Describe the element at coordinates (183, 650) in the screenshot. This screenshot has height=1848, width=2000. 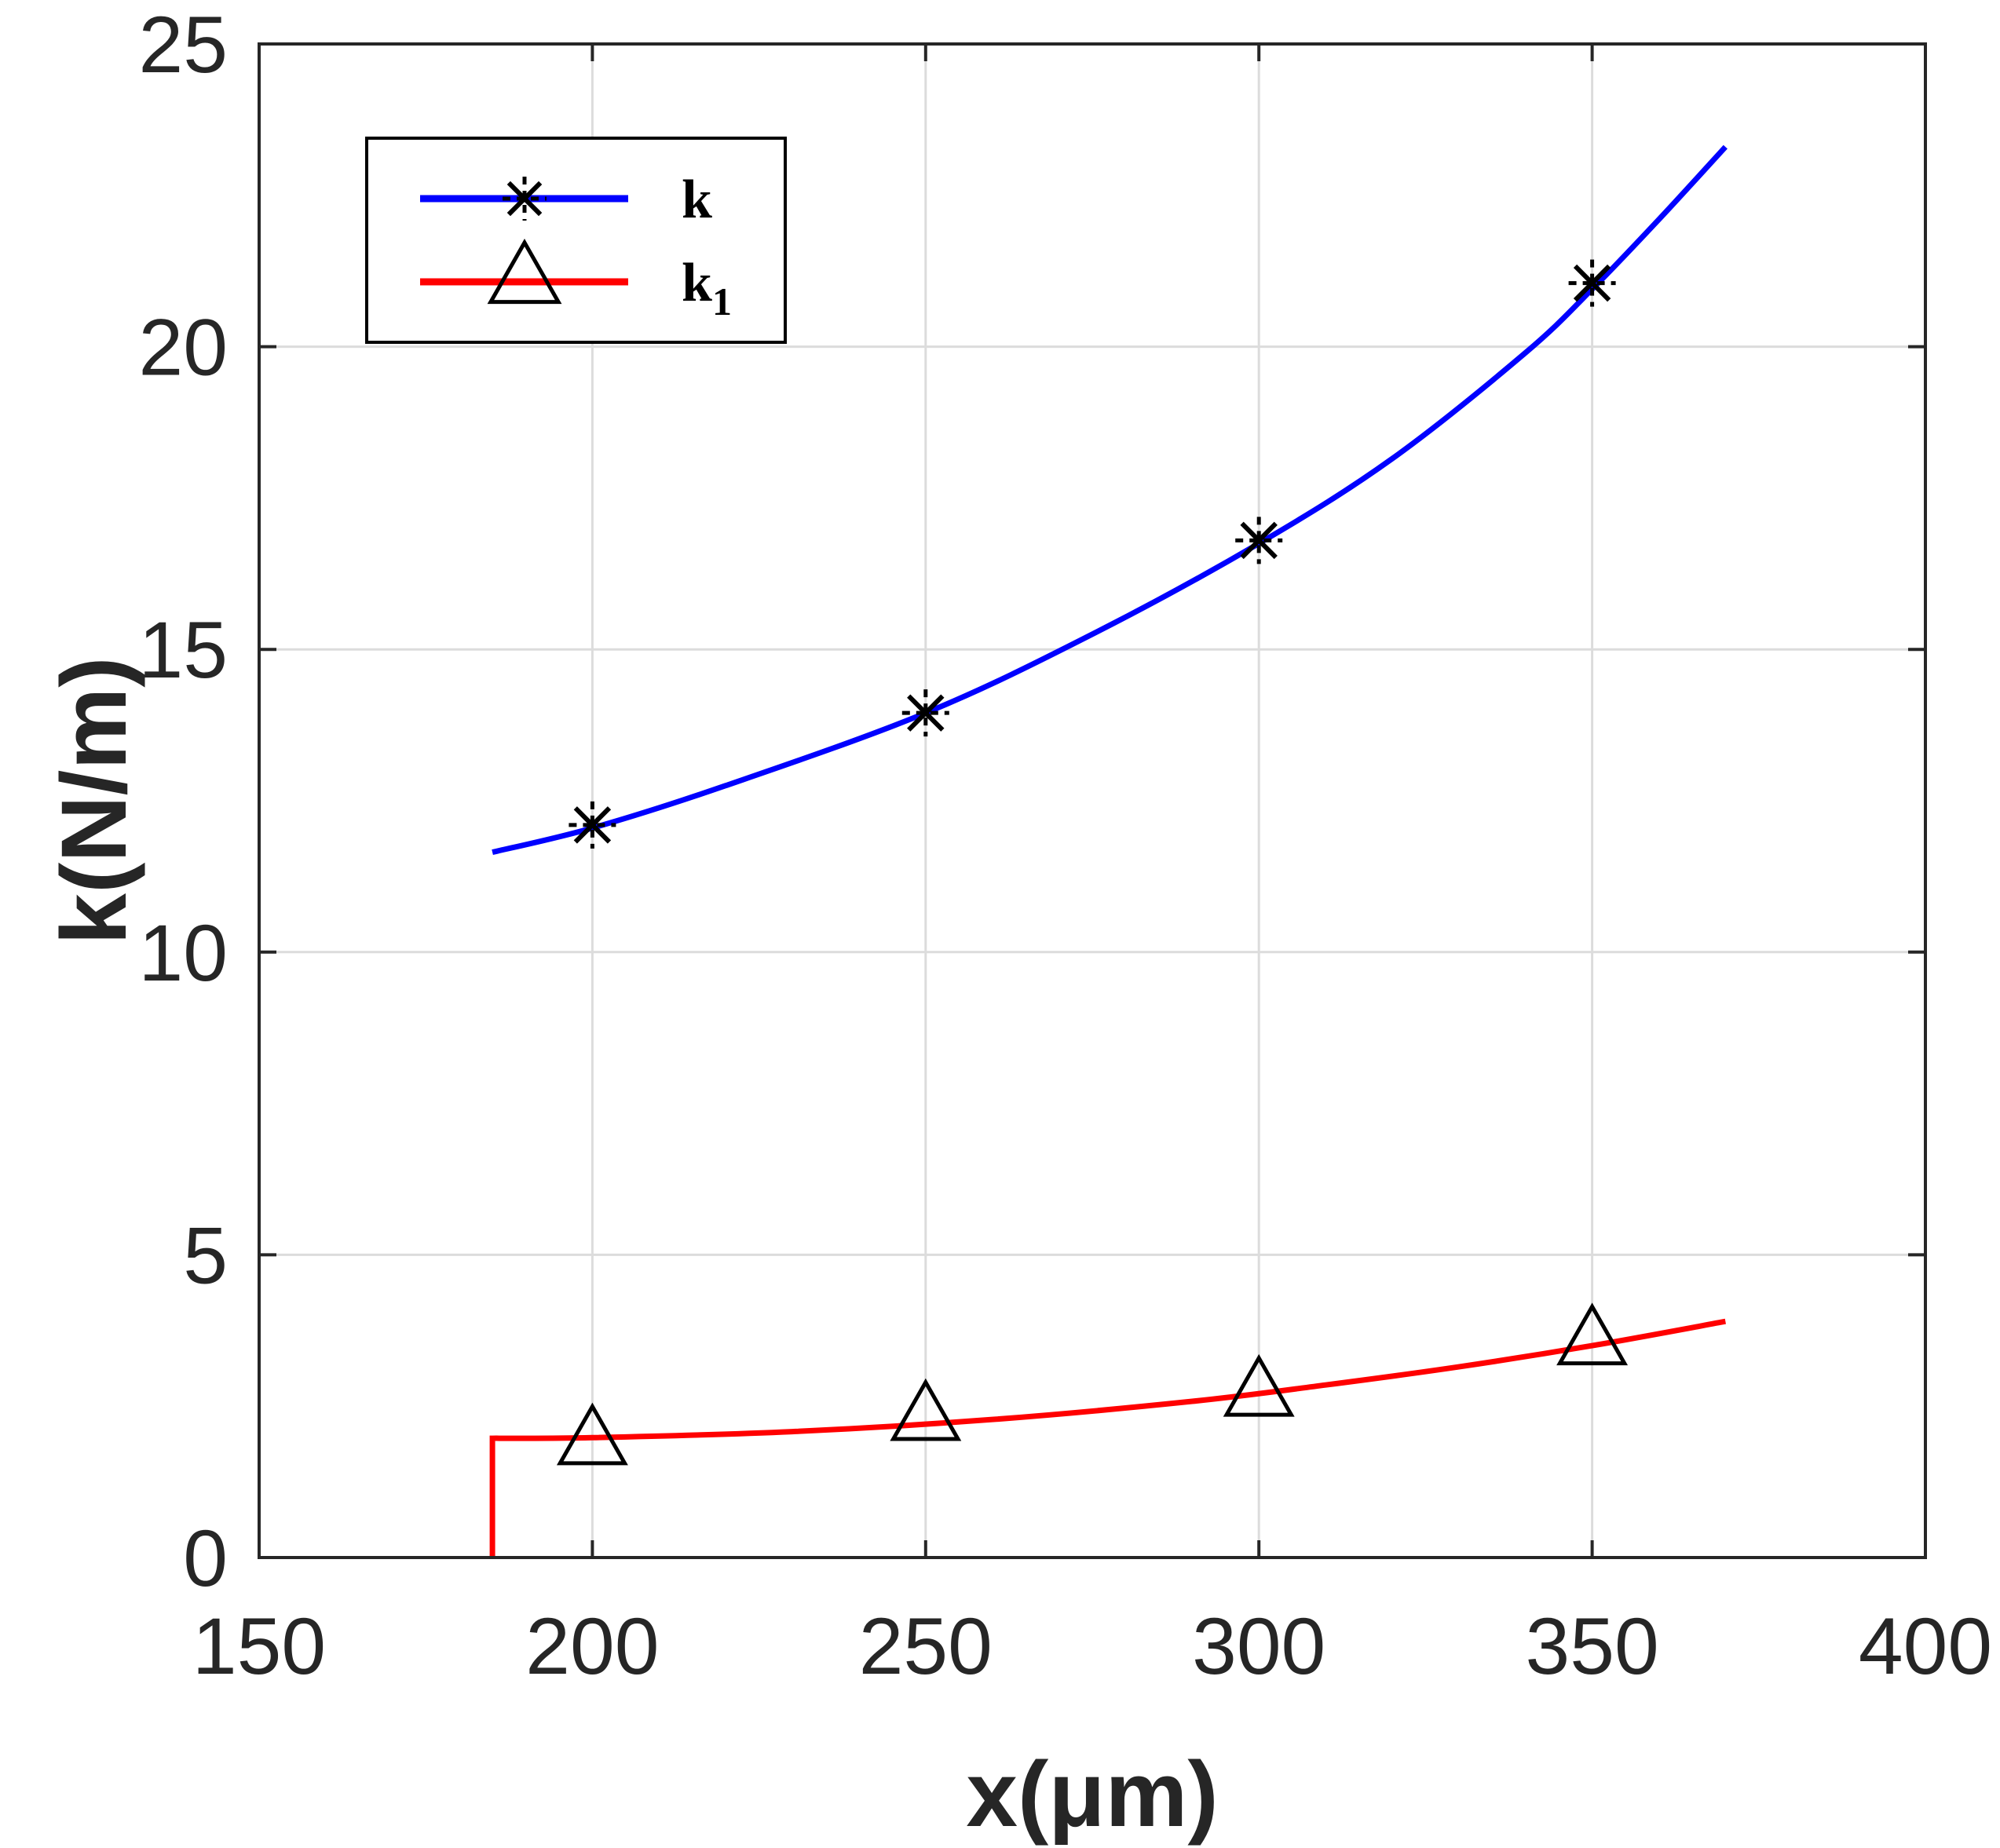
I see `y-tick-label: 15` at that location.